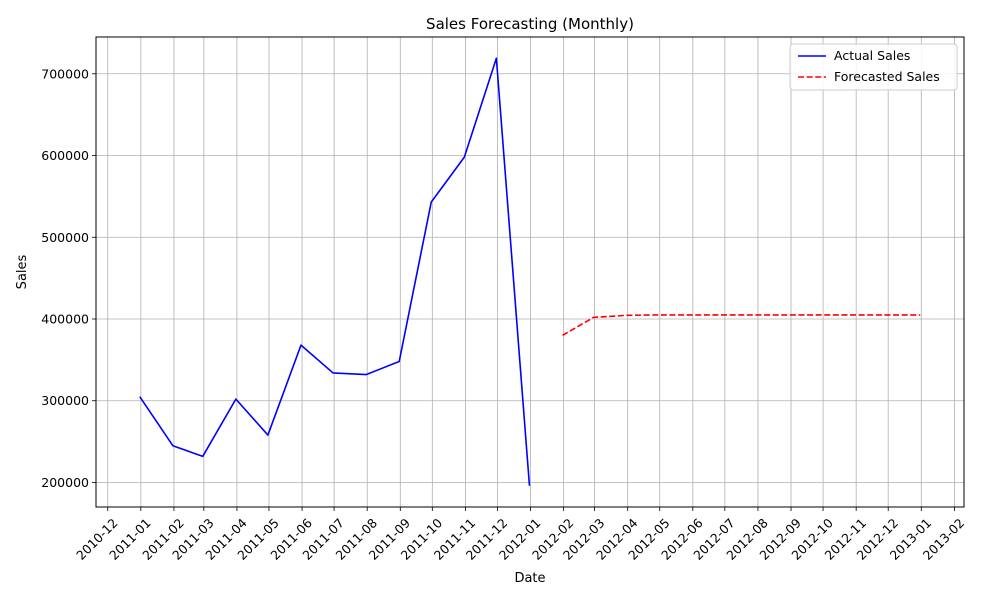  What do you see at coordinates (65, 155) in the screenshot?
I see `y-tick-label: 600000` at bounding box center [65, 155].